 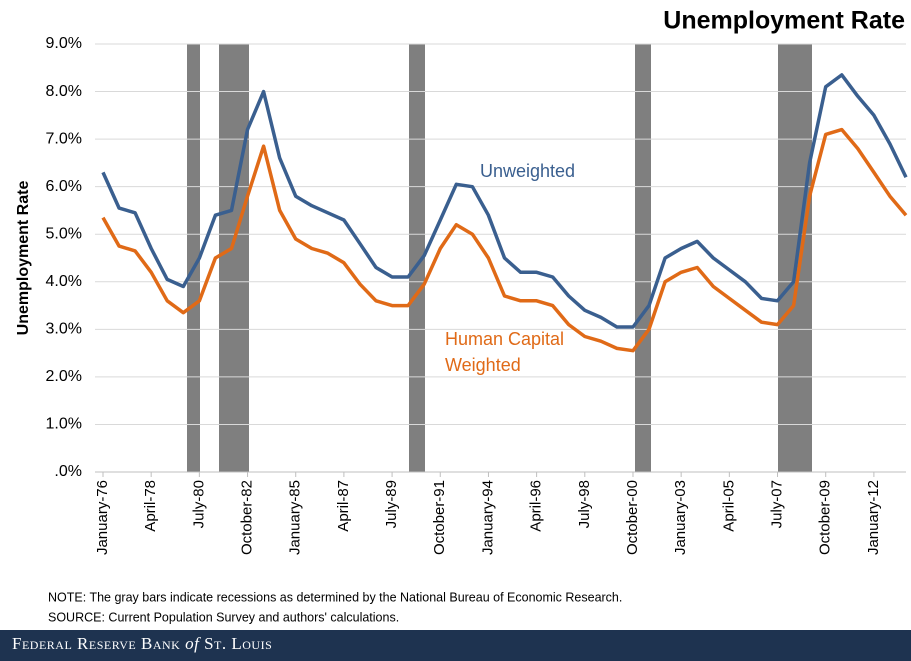 I want to click on y-tick-label: 3.0%, so click(x=64, y=329).